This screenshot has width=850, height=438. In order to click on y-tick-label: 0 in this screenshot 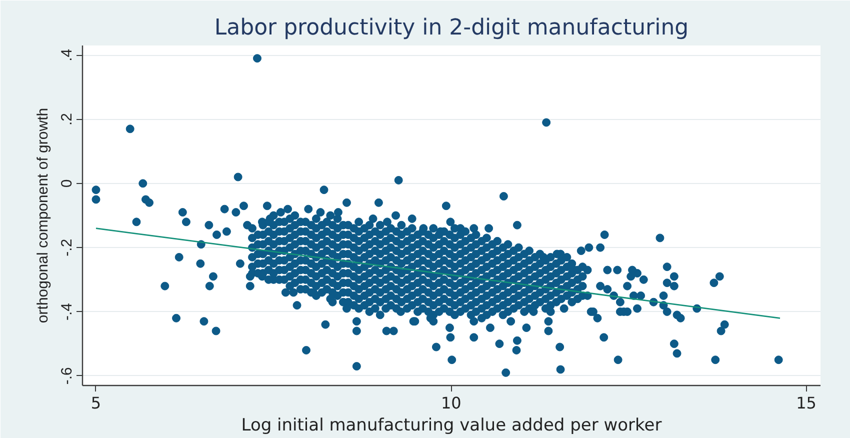, I will do `click(67, 183)`.